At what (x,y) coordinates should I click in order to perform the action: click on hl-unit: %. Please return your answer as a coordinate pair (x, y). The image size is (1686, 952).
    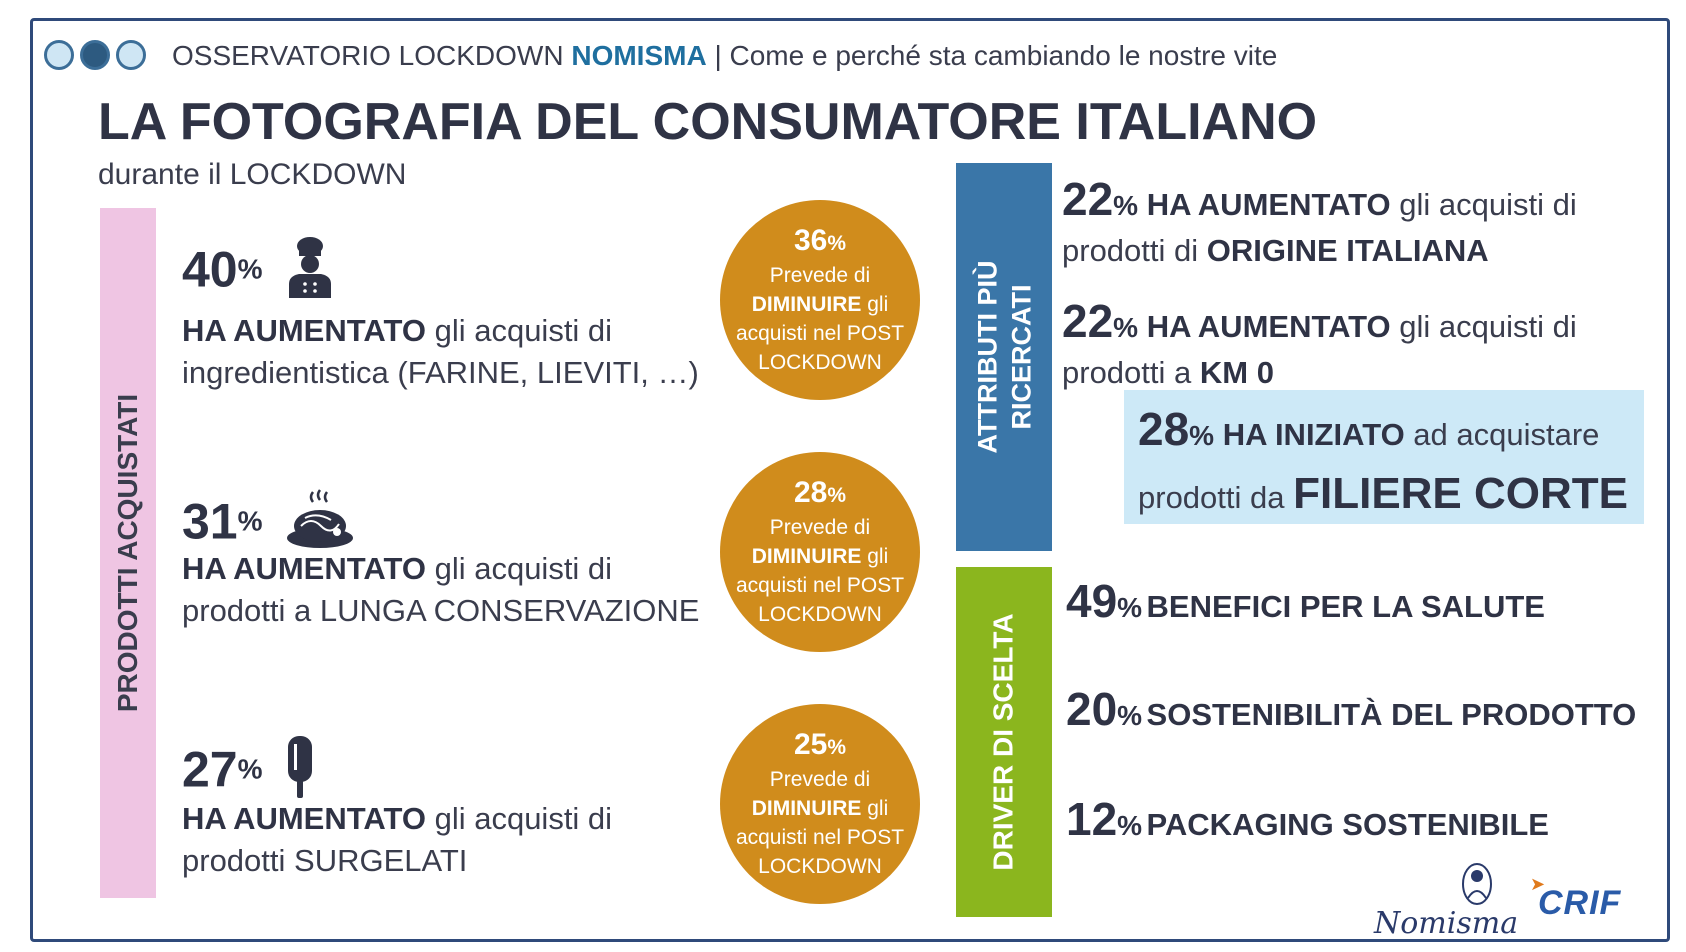
    Looking at the image, I should click on (1202, 435).